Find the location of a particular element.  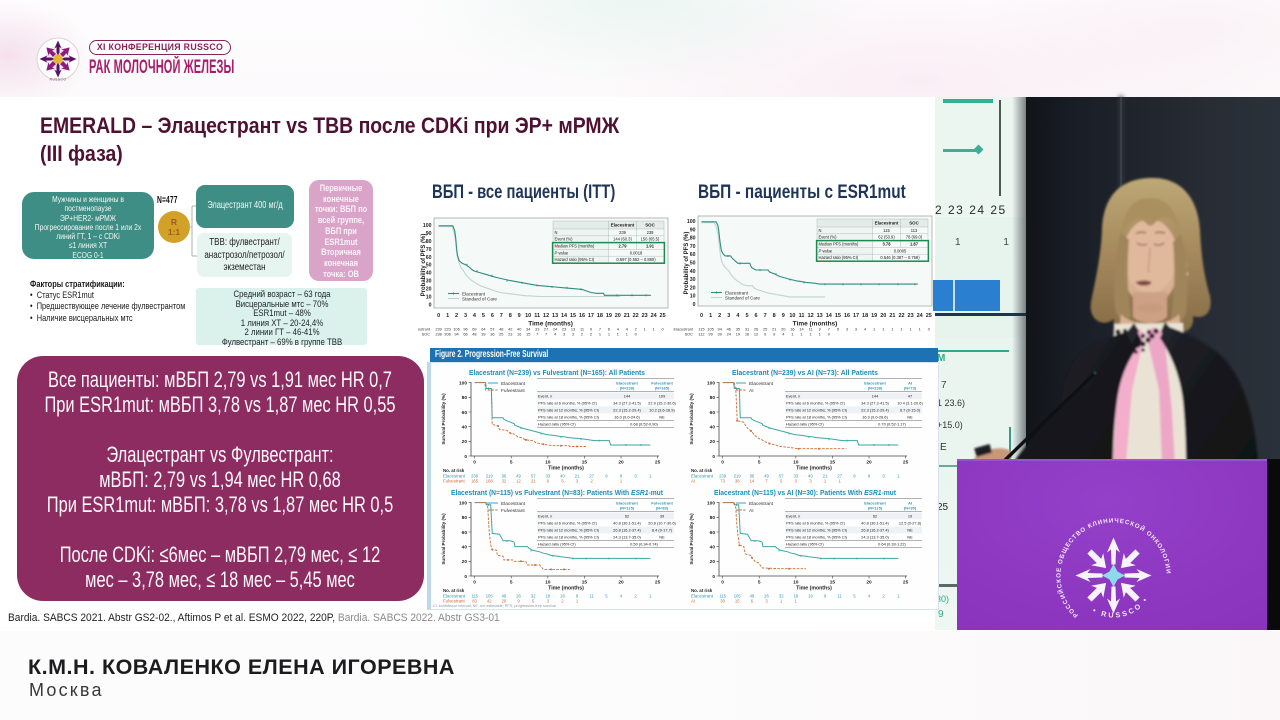

svg-text: 42 is located at coordinates (489, 601).